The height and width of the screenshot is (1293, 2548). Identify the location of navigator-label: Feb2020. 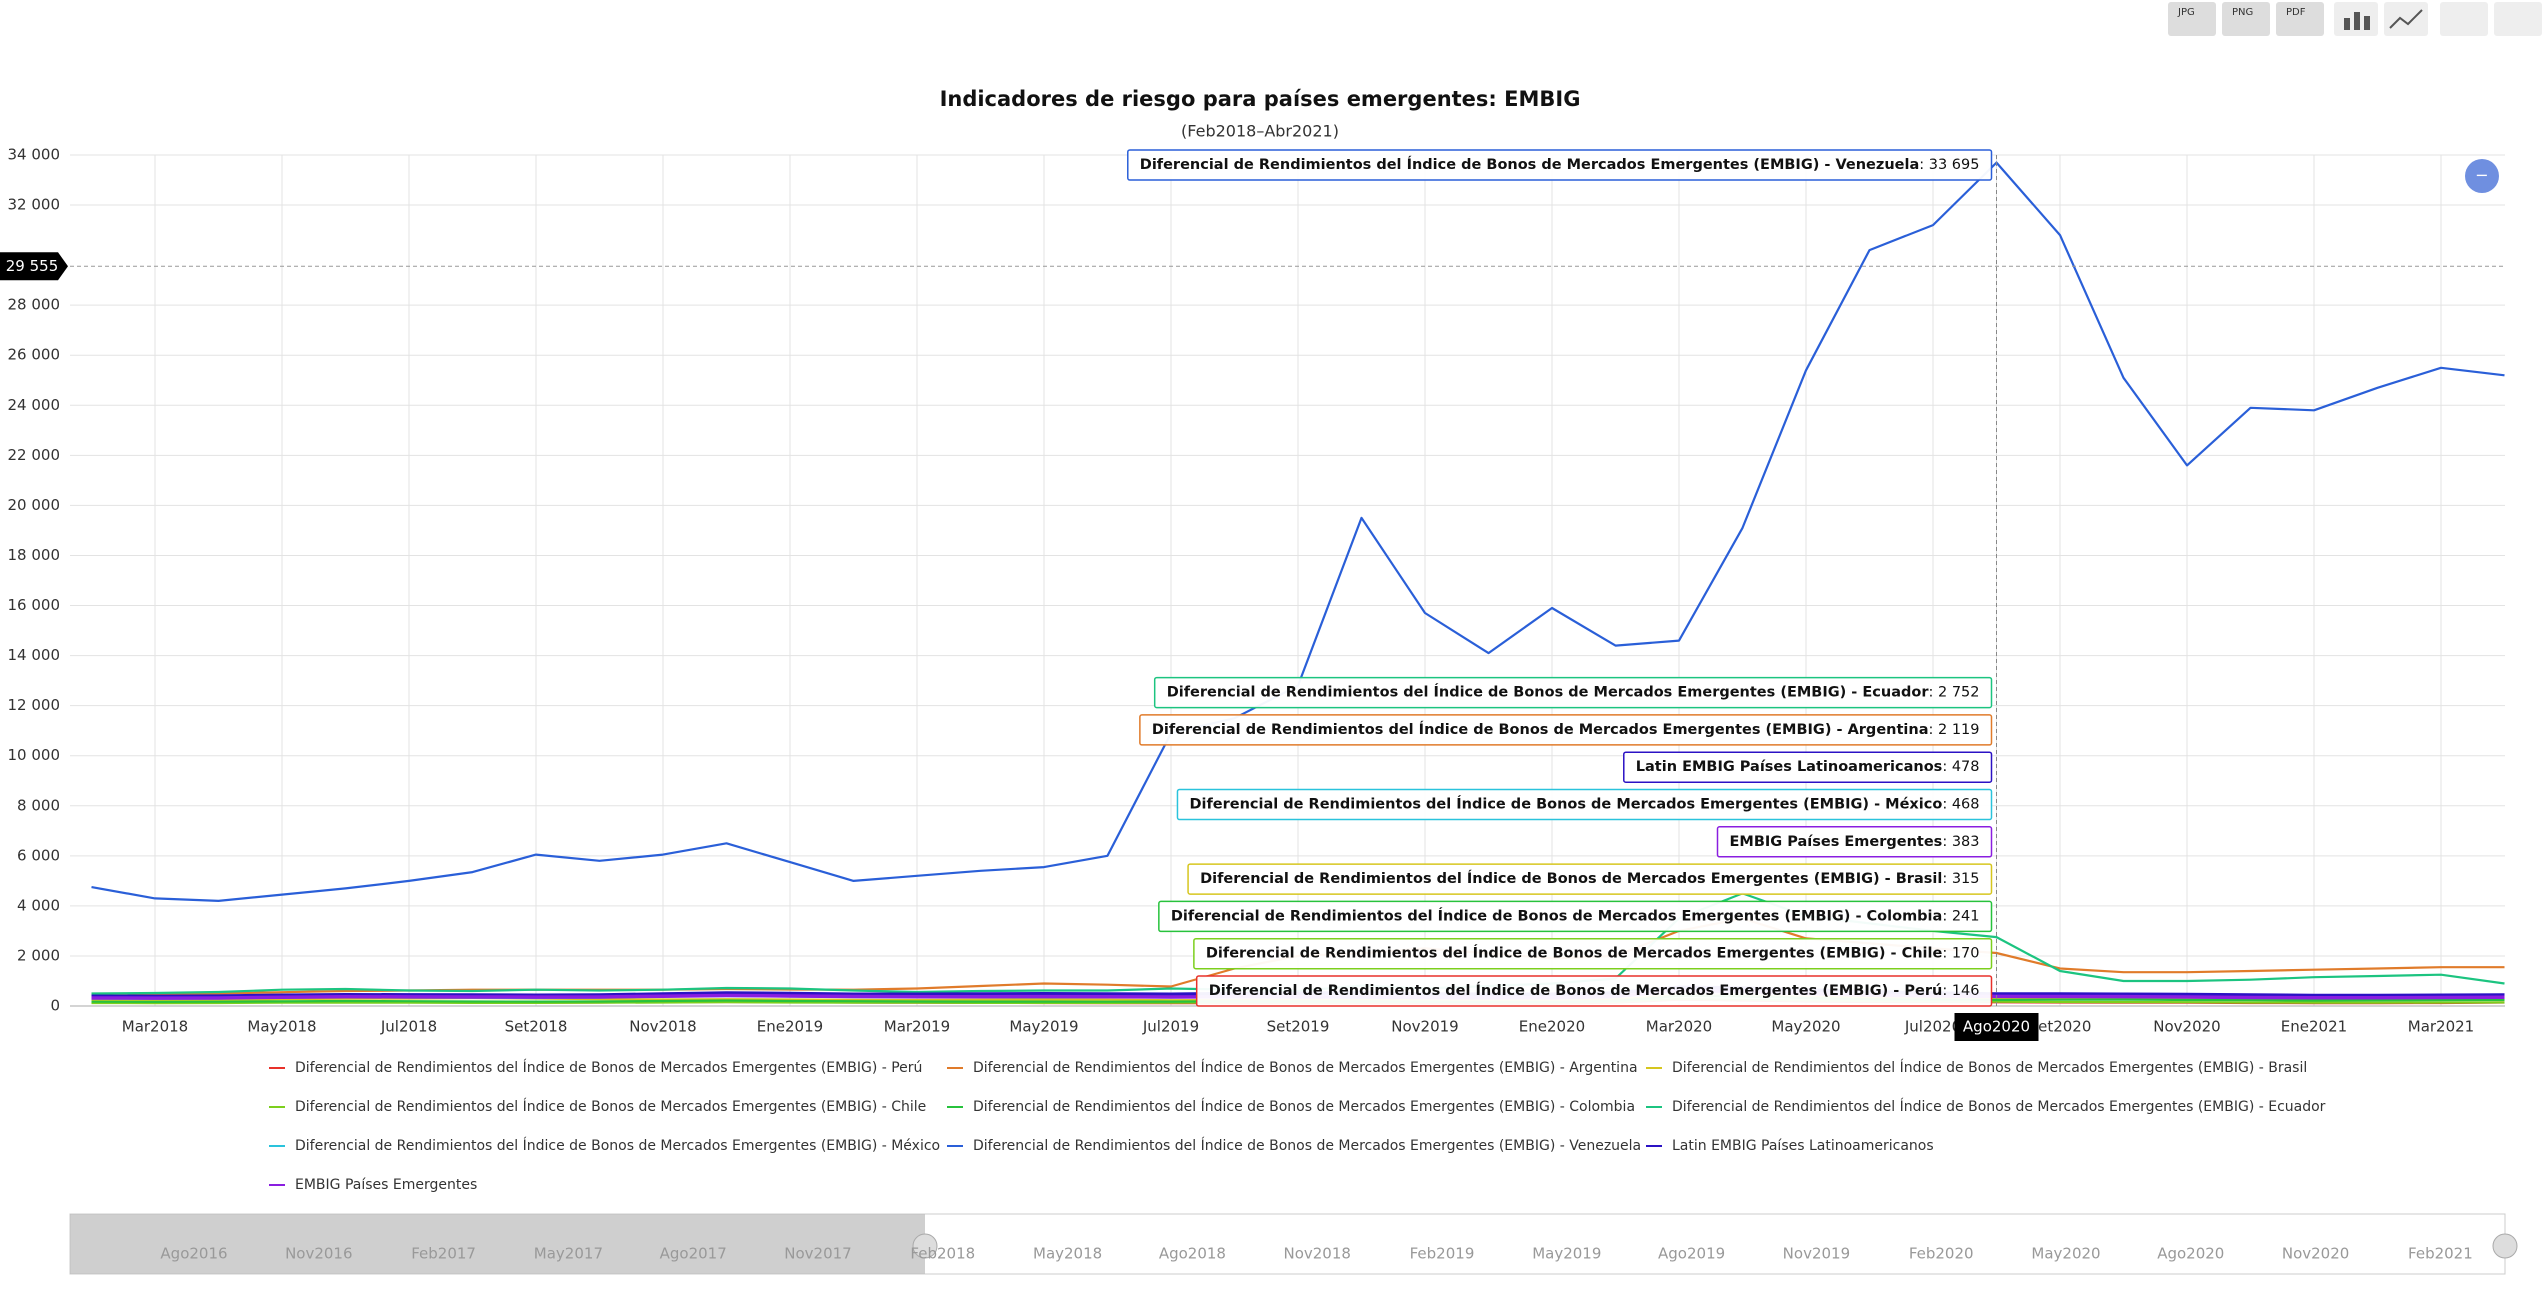
(1941, 1254).